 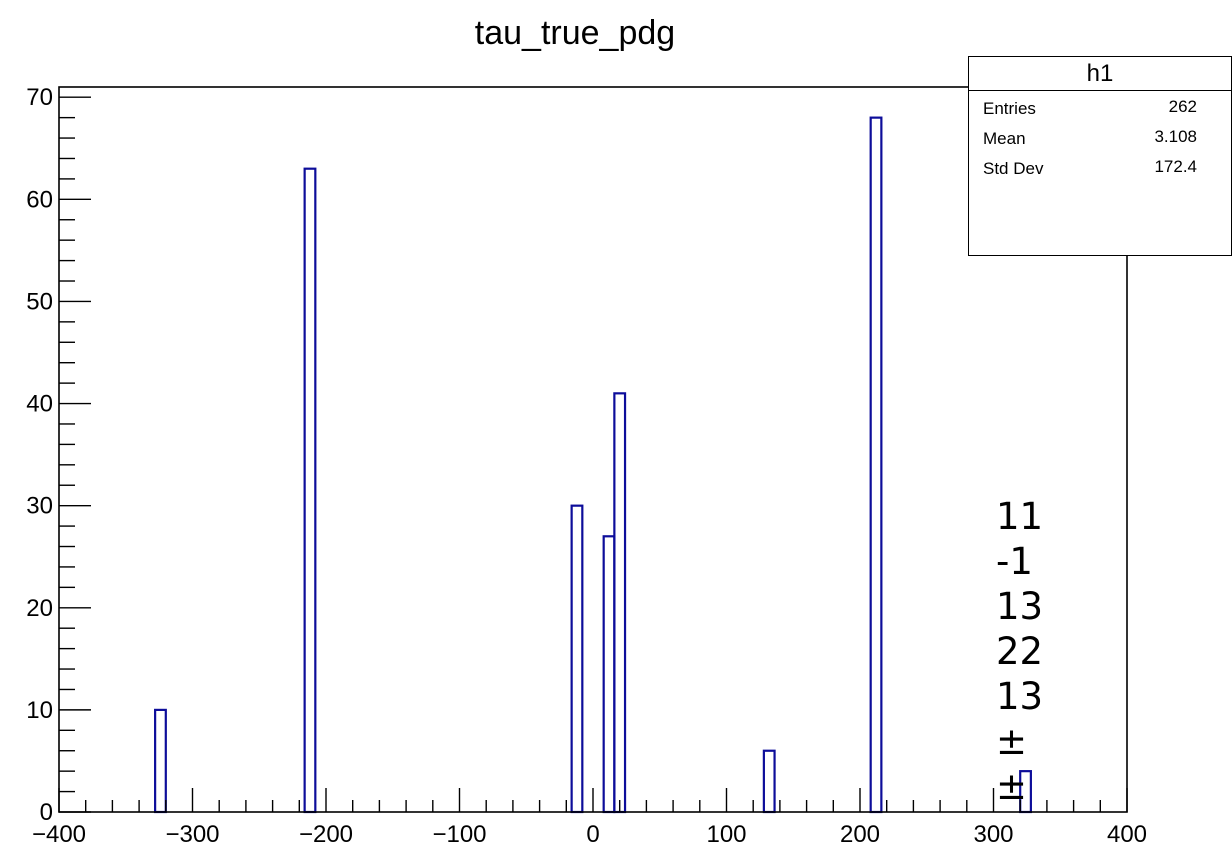 What do you see at coordinates (39, 608) in the screenshot?
I see `y-tick-label: 20` at bounding box center [39, 608].